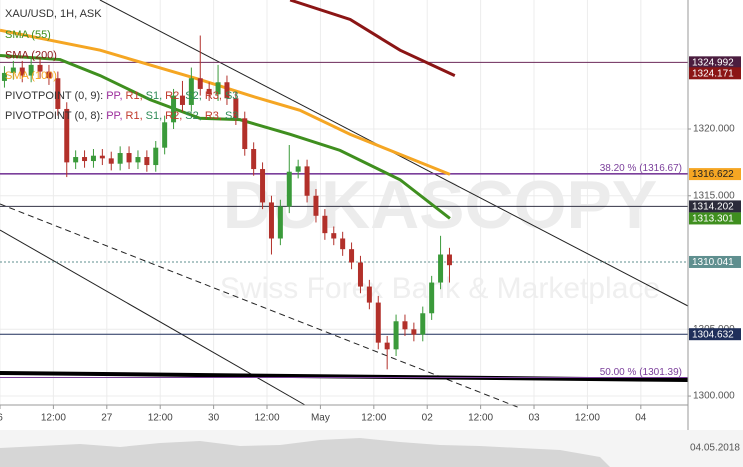  What do you see at coordinates (372, 38) in the screenshot?
I see `sma-line` at bounding box center [372, 38].